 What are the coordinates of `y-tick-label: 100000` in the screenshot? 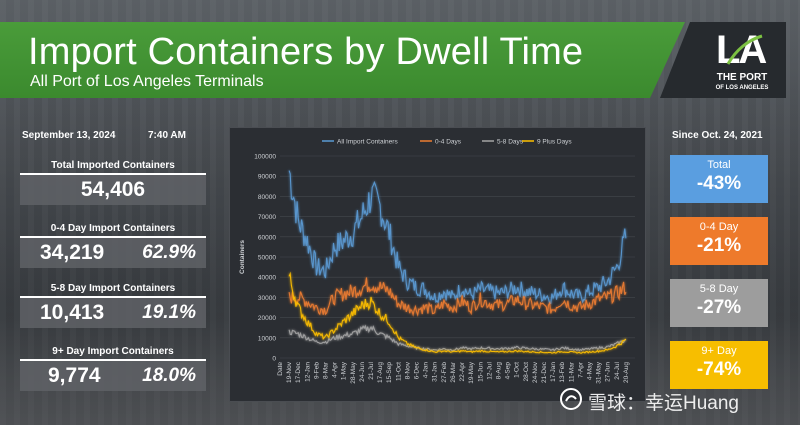 It's located at (265, 157).